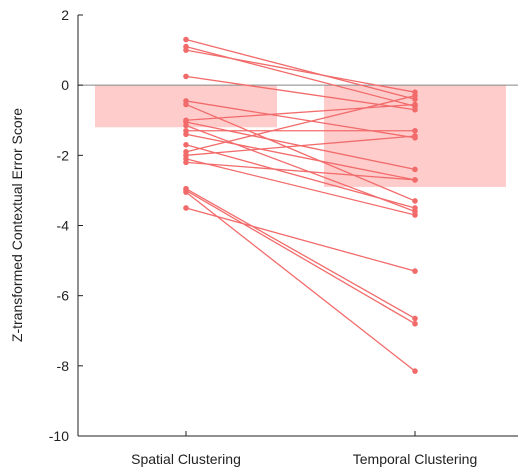 The width and height of the screenshot is (527, 472). I want to click on y-tick-label: -2, so click(63, 155).